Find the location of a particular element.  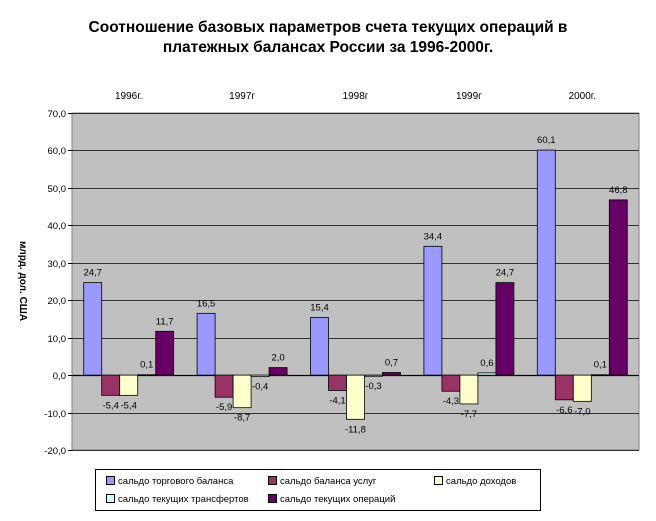

legend-item: сальдо доходов is located at coordinates (475, 481).